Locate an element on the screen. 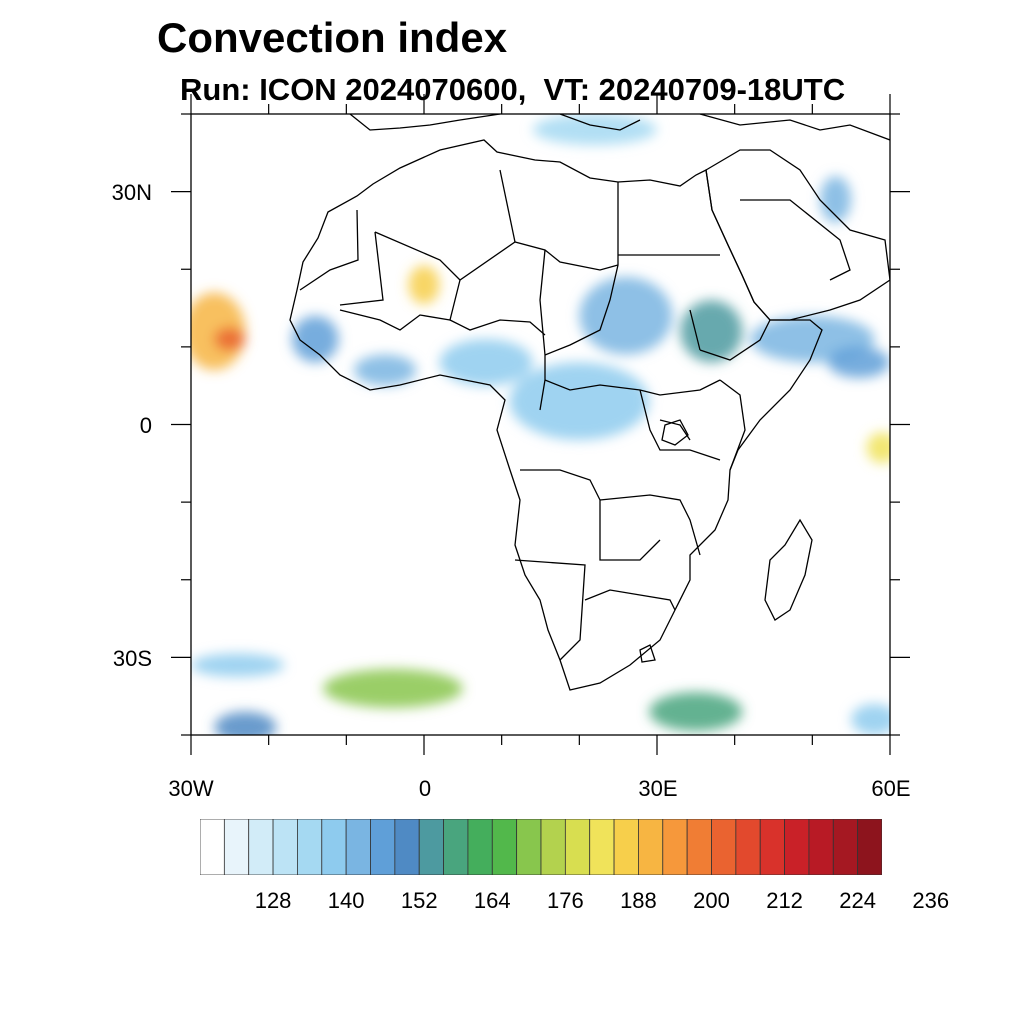  colorbar-tick-label: 224 is located at coordinates (857, 900).